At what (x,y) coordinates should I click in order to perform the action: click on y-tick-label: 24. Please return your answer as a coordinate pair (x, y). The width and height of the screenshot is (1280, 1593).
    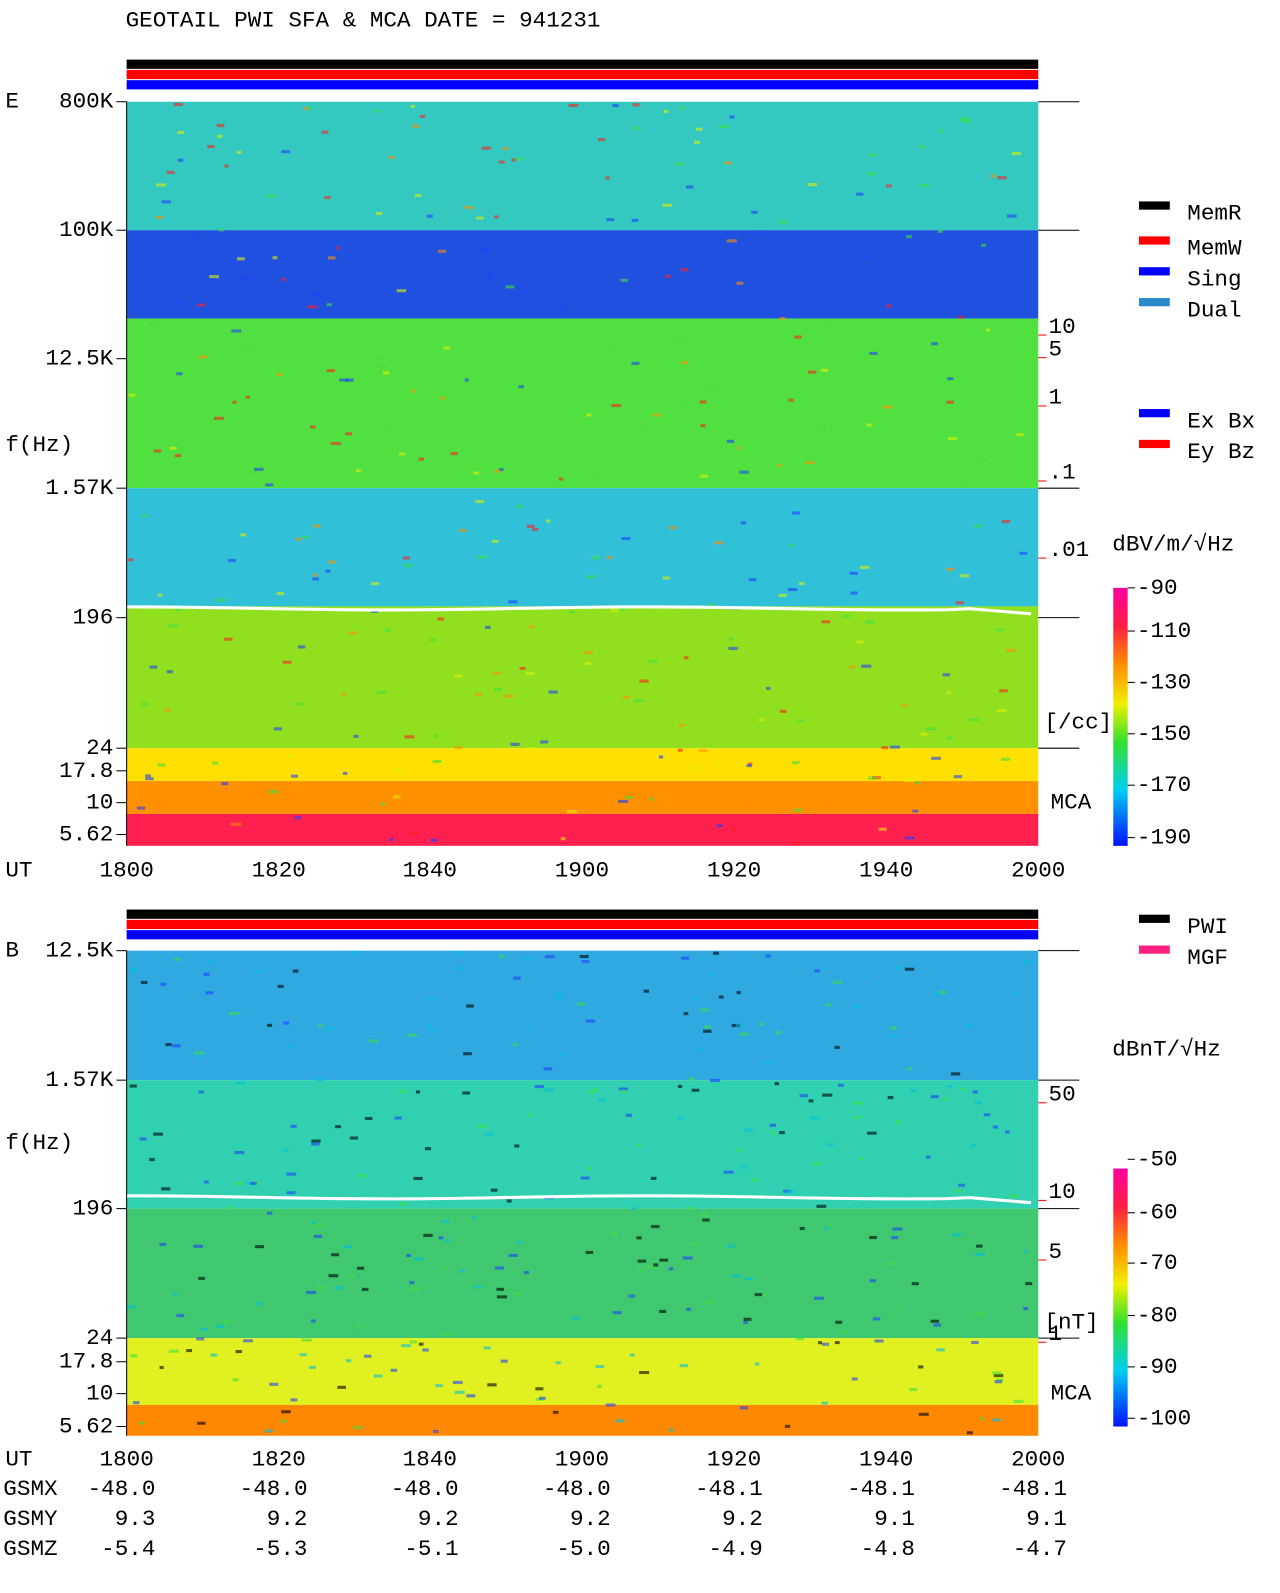
    Looking at the image, I should click on (99, 1338).